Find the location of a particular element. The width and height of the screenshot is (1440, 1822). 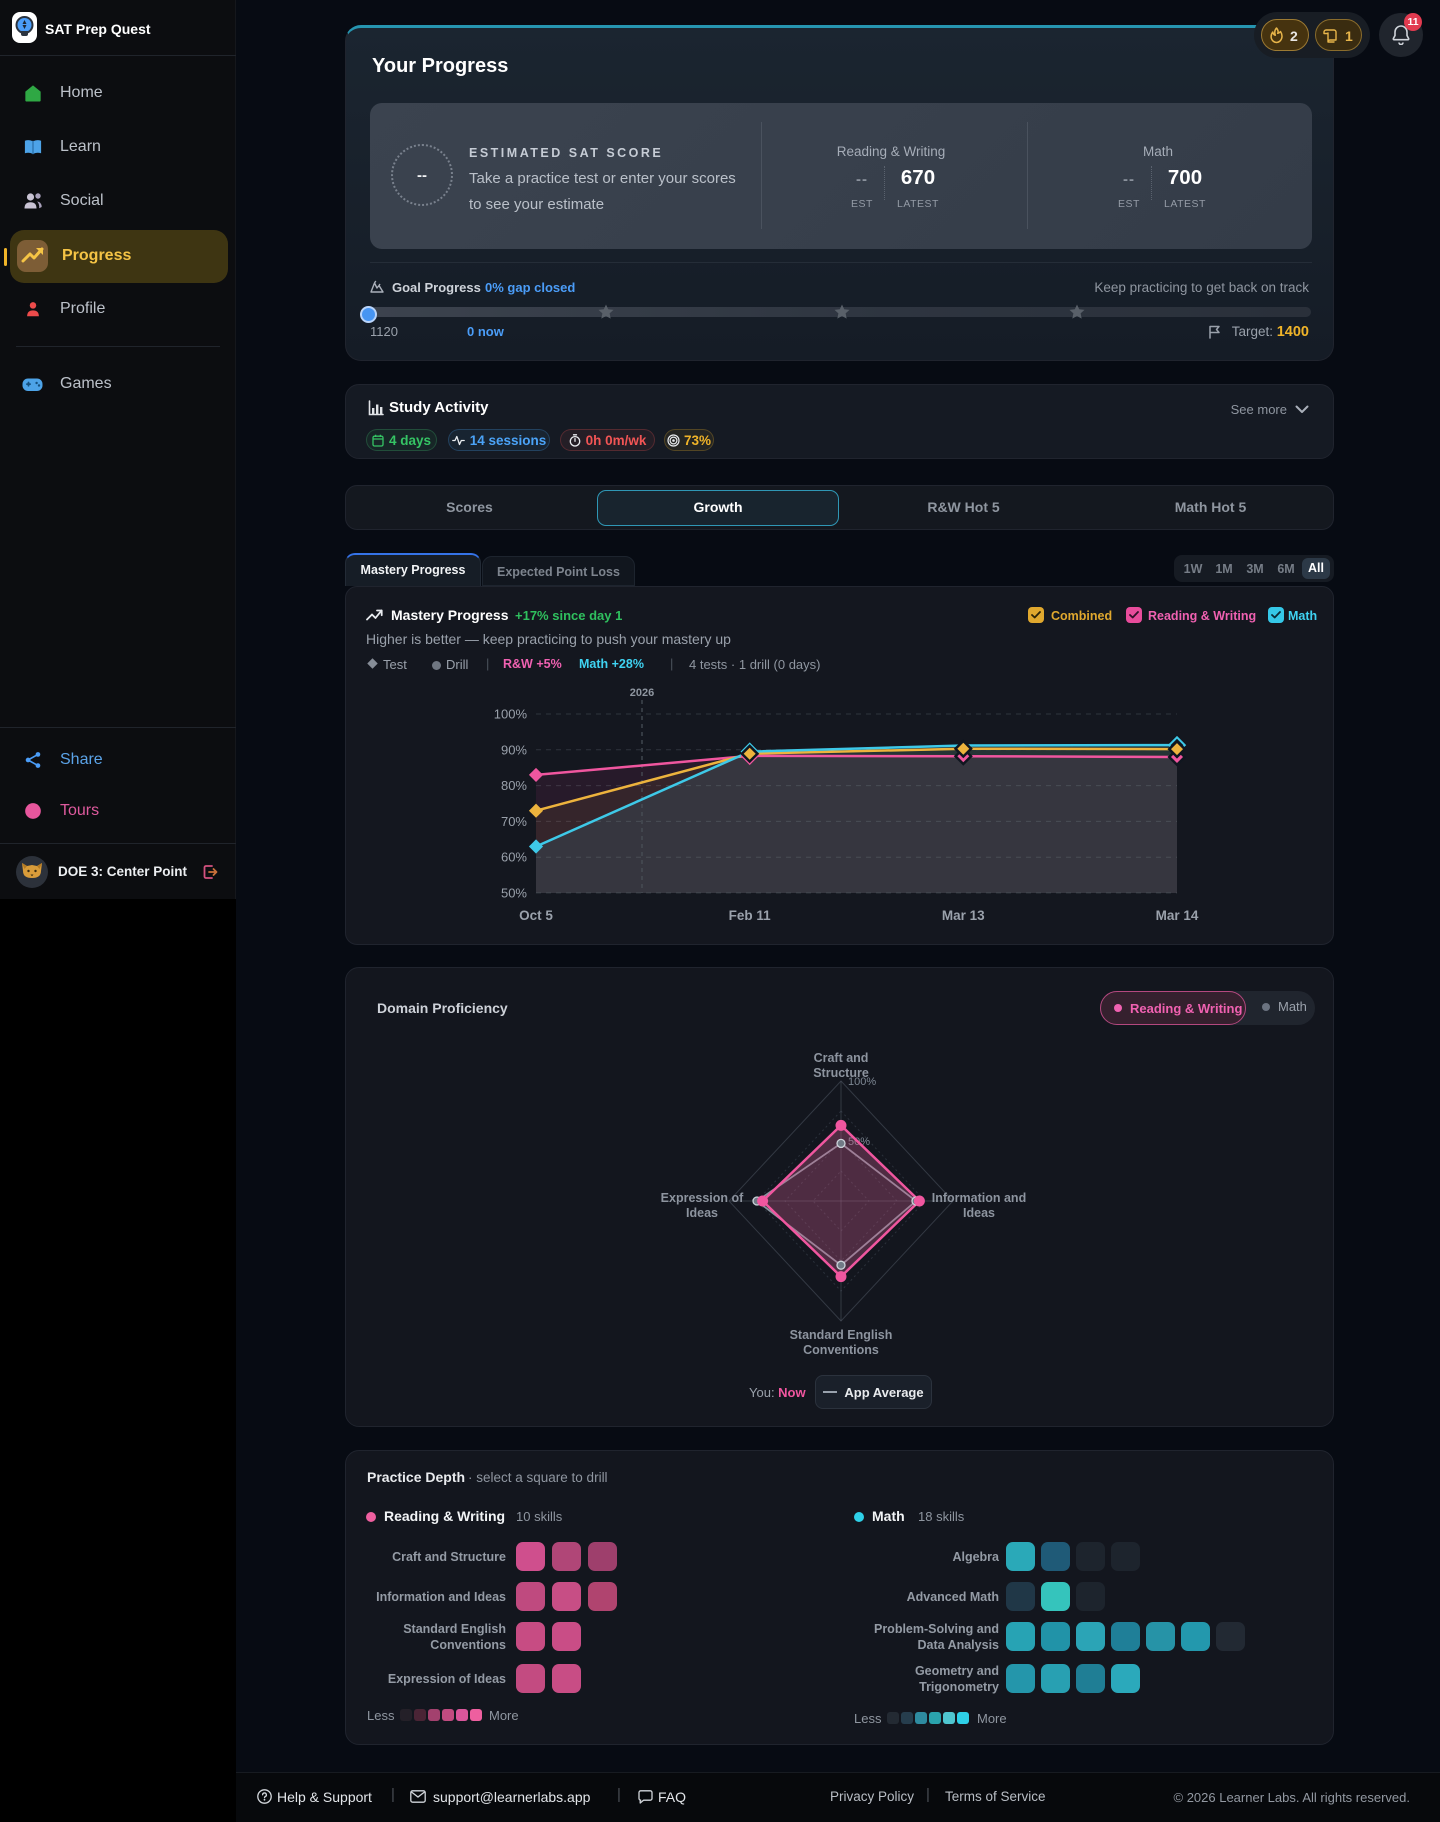

svg-text: 60% is located at coordinates (514, 857).